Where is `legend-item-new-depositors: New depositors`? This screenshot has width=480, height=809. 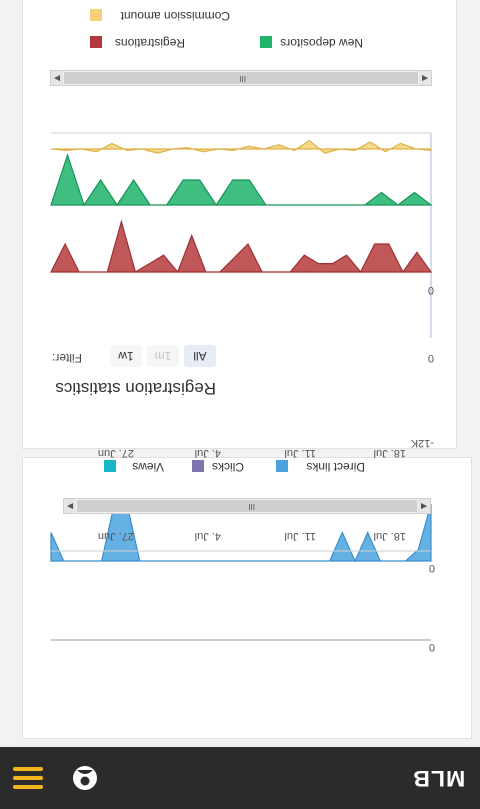
legend-item-new-depositors: New depositors is located at coordinates (321, 43).